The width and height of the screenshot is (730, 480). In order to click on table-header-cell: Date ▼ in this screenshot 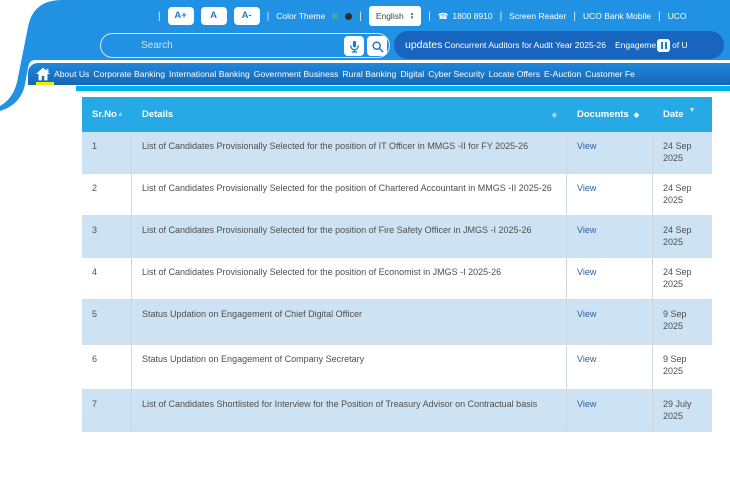, I will do `click(682, 114)`.